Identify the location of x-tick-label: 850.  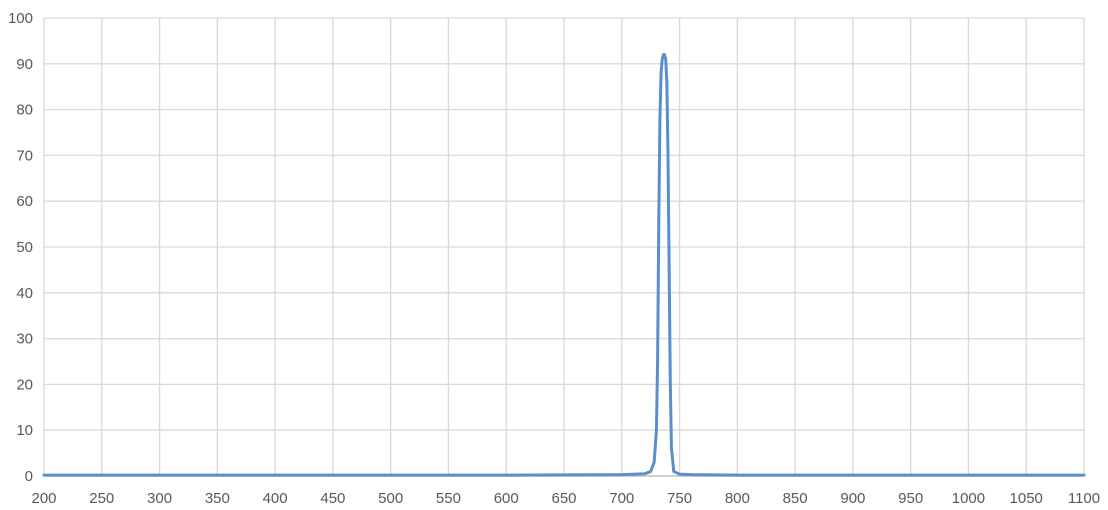
(795, 498).